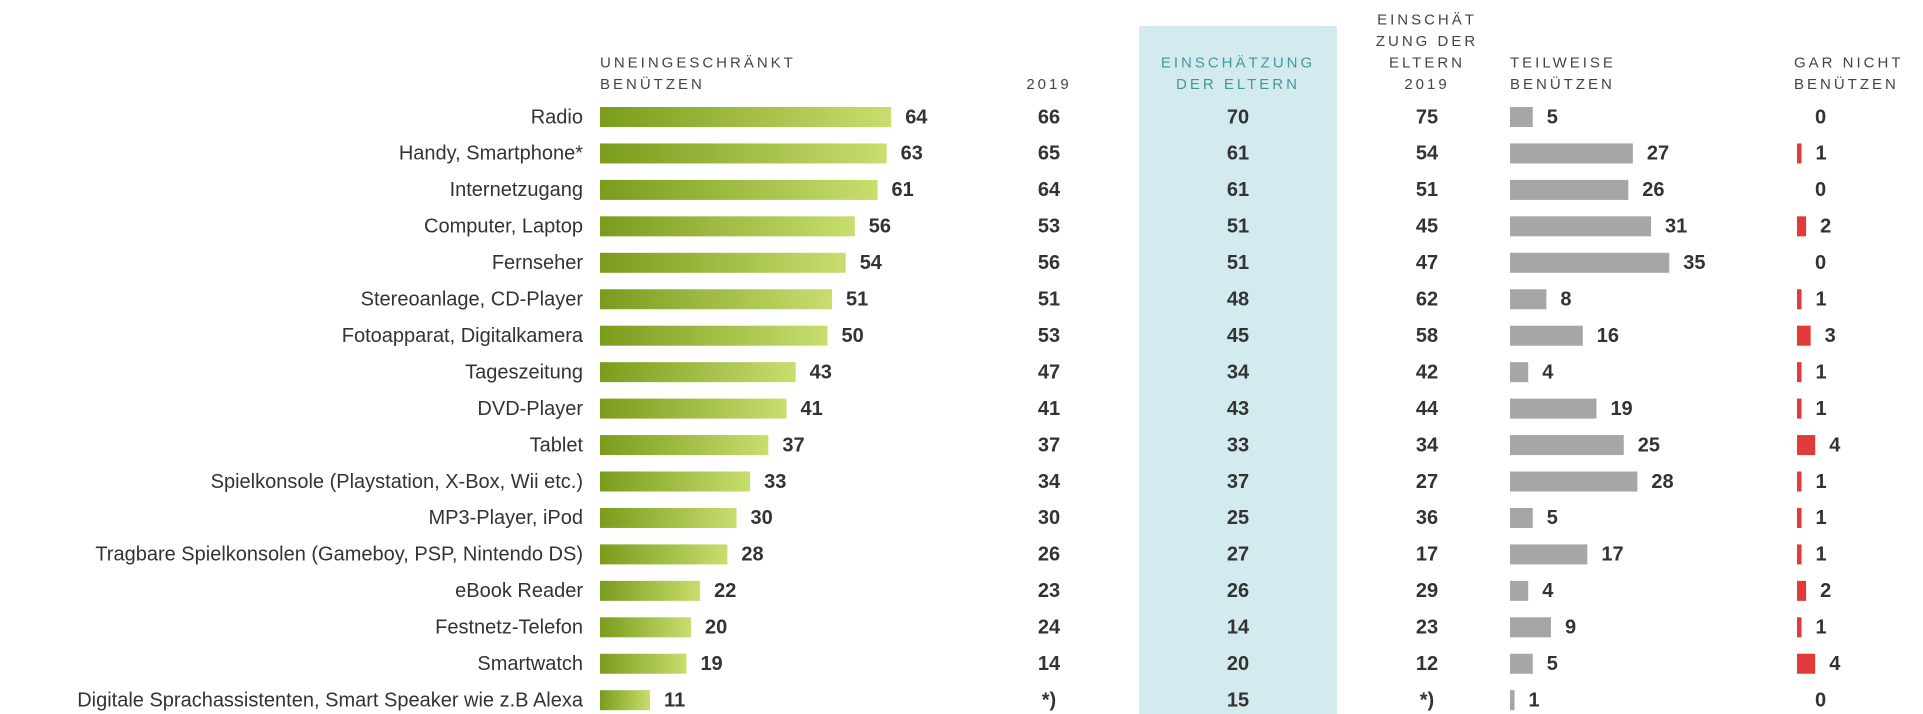 The width and height of the screenshot is (1923, 714). I want to click on value-label: 29, so click(1427, 591).